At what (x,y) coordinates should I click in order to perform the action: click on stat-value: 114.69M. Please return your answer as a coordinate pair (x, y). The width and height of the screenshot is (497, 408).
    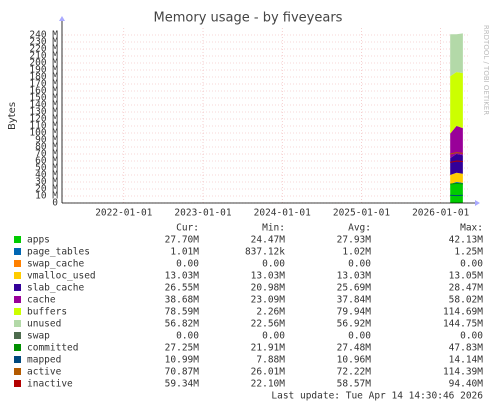
    Looking at the image, I should click on (463, 312).